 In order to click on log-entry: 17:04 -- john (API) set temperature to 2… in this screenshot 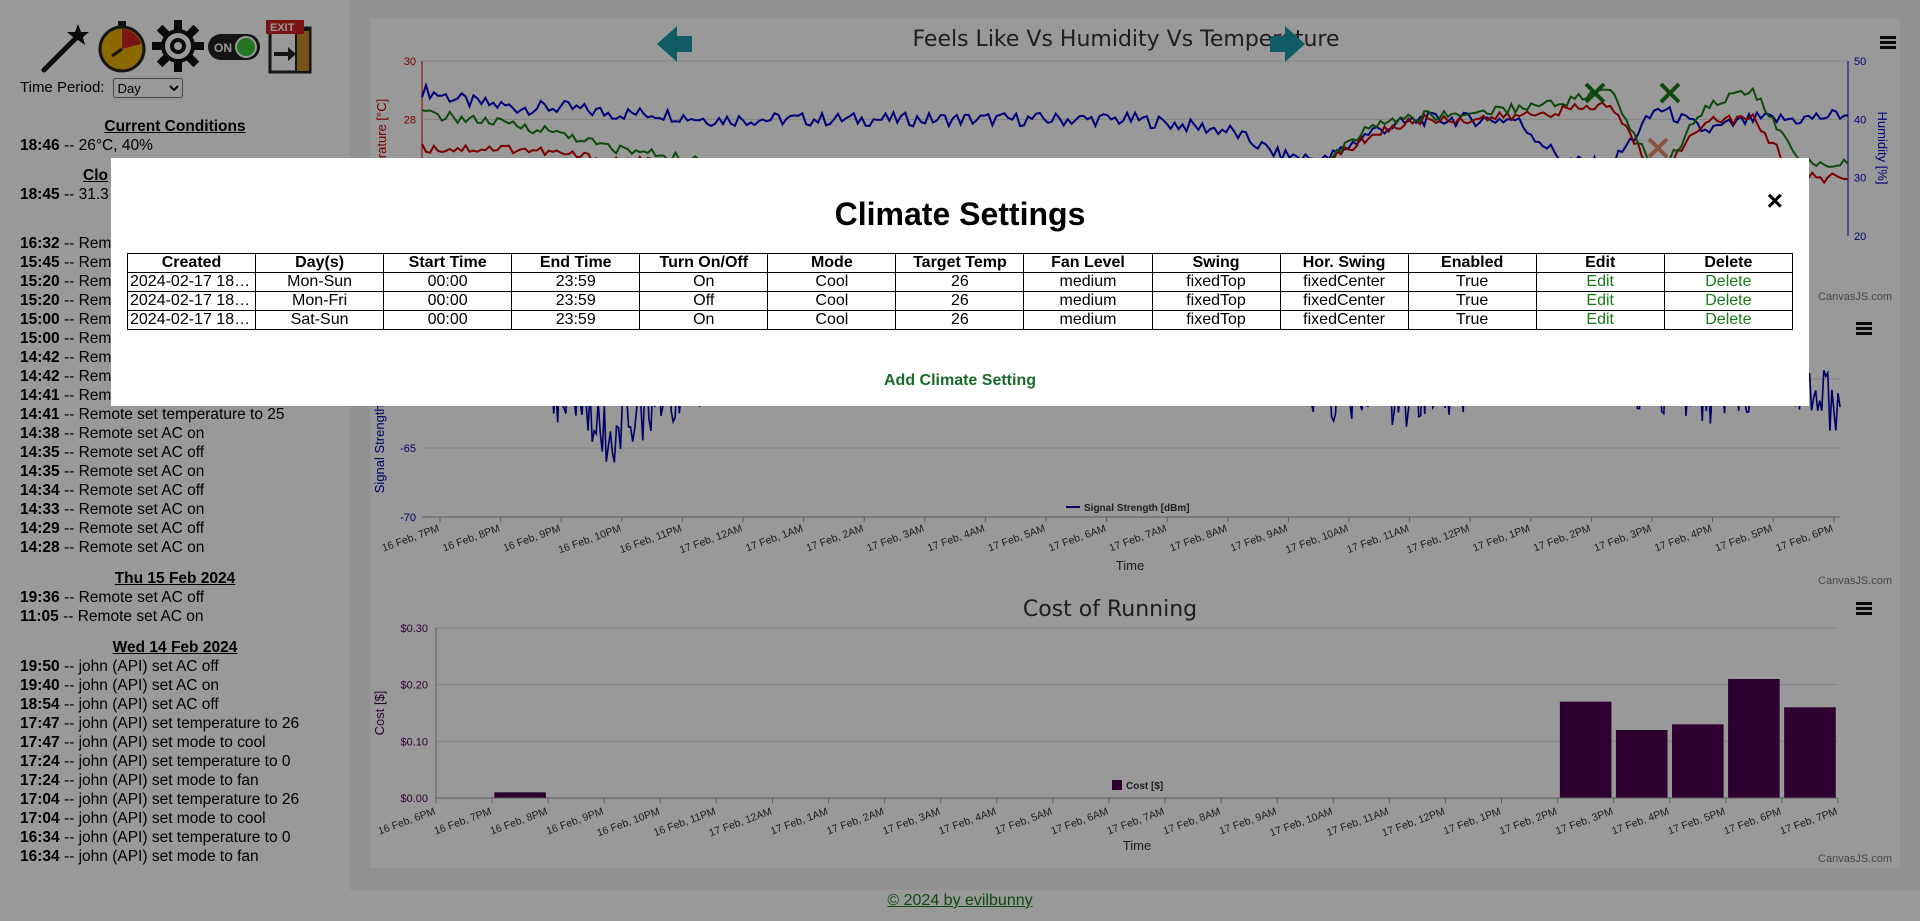, I will do `click(175, 799)`.